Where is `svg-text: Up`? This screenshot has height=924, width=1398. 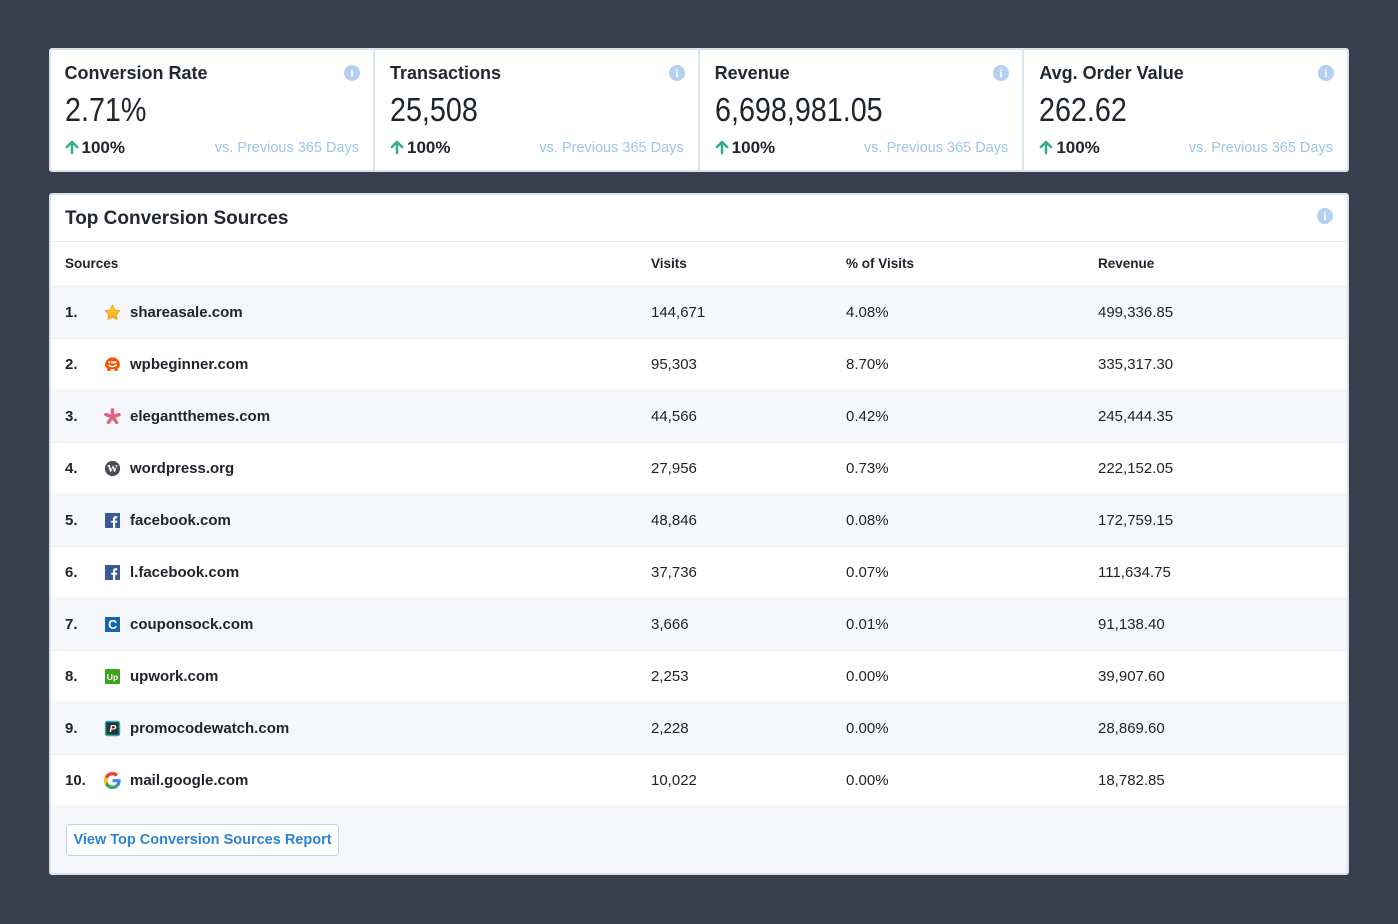 svg-text: Up is located at coordinates (112, 677).